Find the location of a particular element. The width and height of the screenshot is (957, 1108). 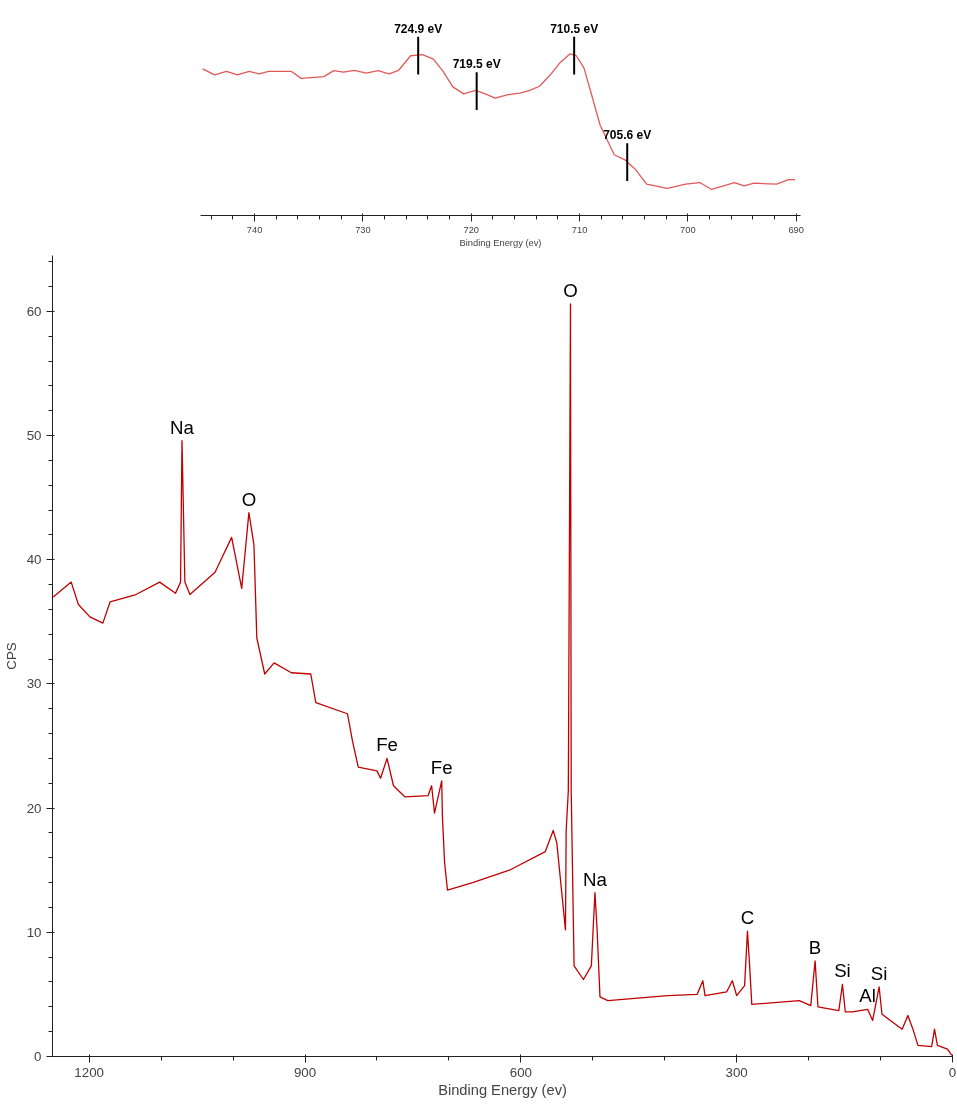

y-tick-label: 10 is located at coordinates (34, 932).